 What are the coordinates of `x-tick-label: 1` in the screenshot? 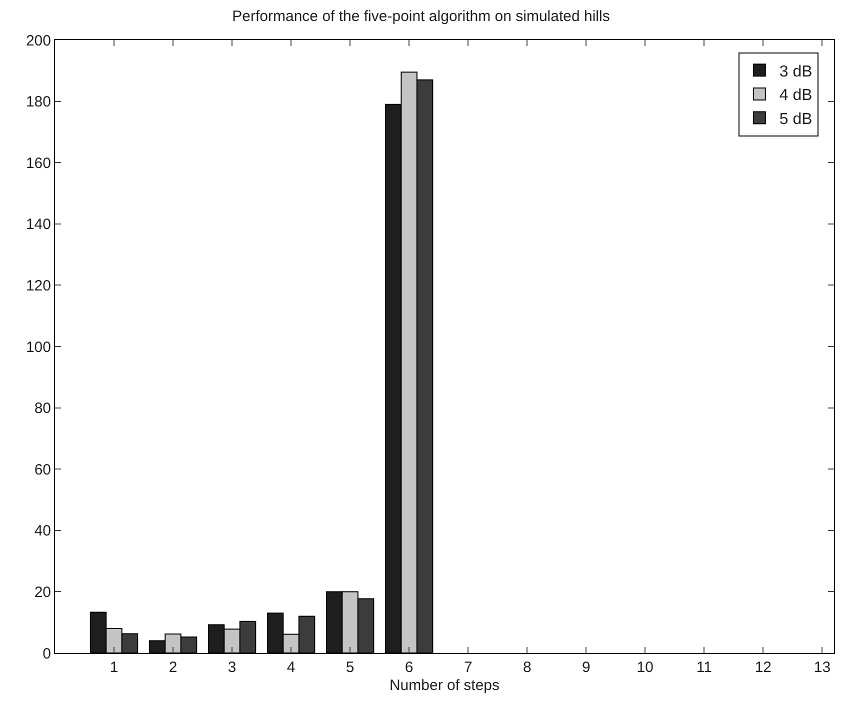 It's located at (114, 667).